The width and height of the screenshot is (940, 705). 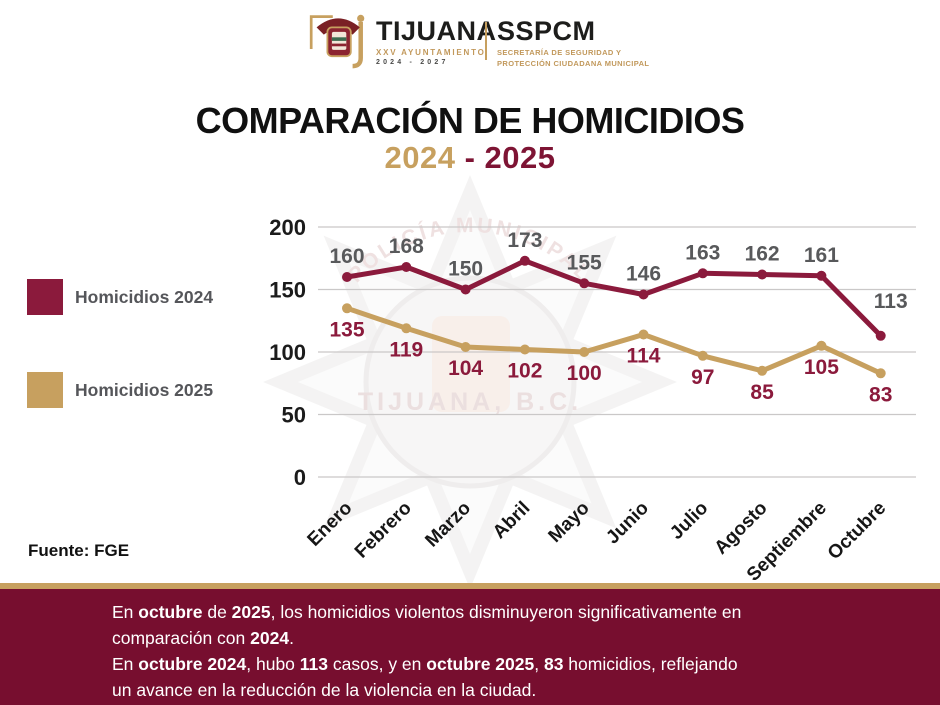 I want to click on legend-label-2025: Homicidios 2025, so click(x=144, y=389).